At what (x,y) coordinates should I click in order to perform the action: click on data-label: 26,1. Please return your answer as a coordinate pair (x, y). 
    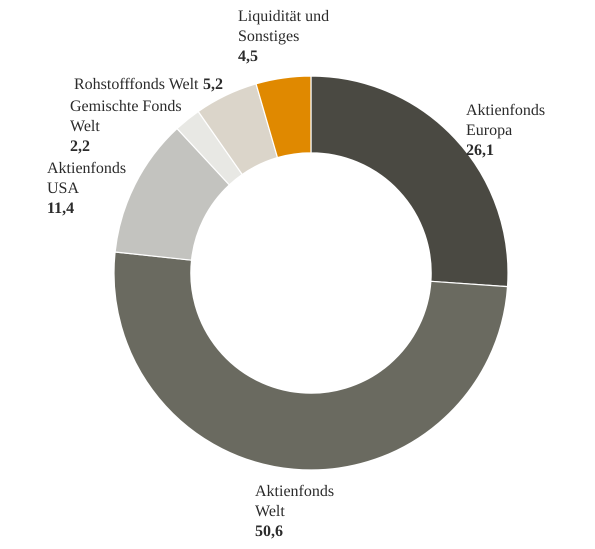
    Looking at the image, I should click on (480, 150).